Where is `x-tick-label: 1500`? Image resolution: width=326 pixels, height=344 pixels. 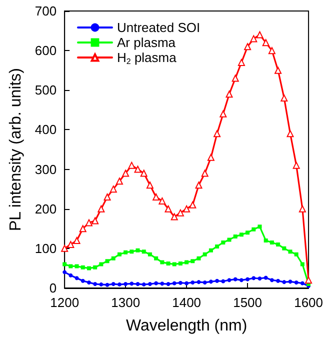 x-tick-label: 1500 is located at coordinates (247, 302).